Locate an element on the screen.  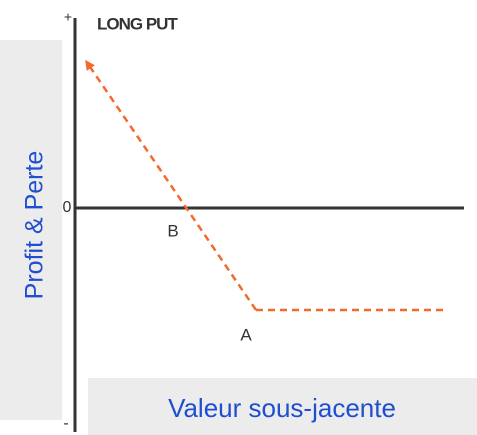
y-label-box is located at coordinates (31, 230).